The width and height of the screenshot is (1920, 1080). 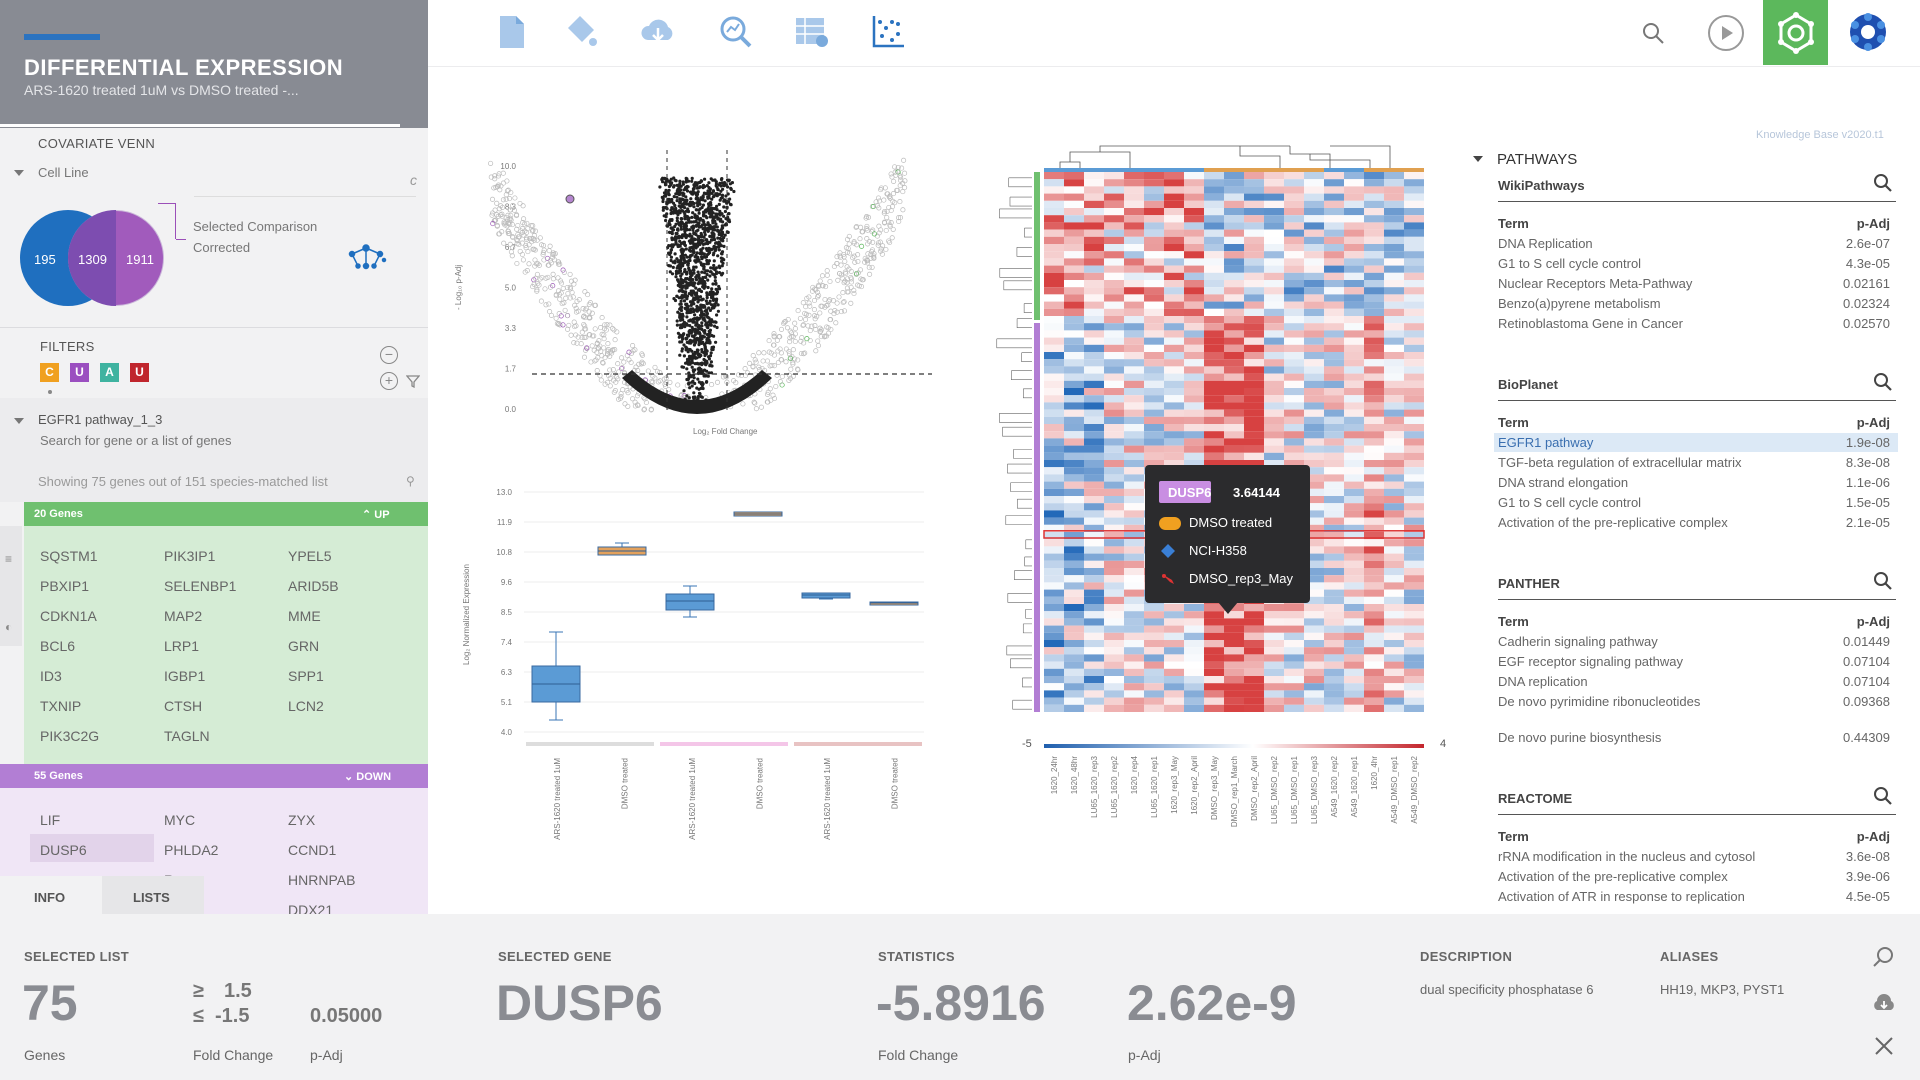 What do you see at coordinates (68, 616) in the screenshot?
I see `gene-item: CDKN1A` at bounding box center [68, 616].